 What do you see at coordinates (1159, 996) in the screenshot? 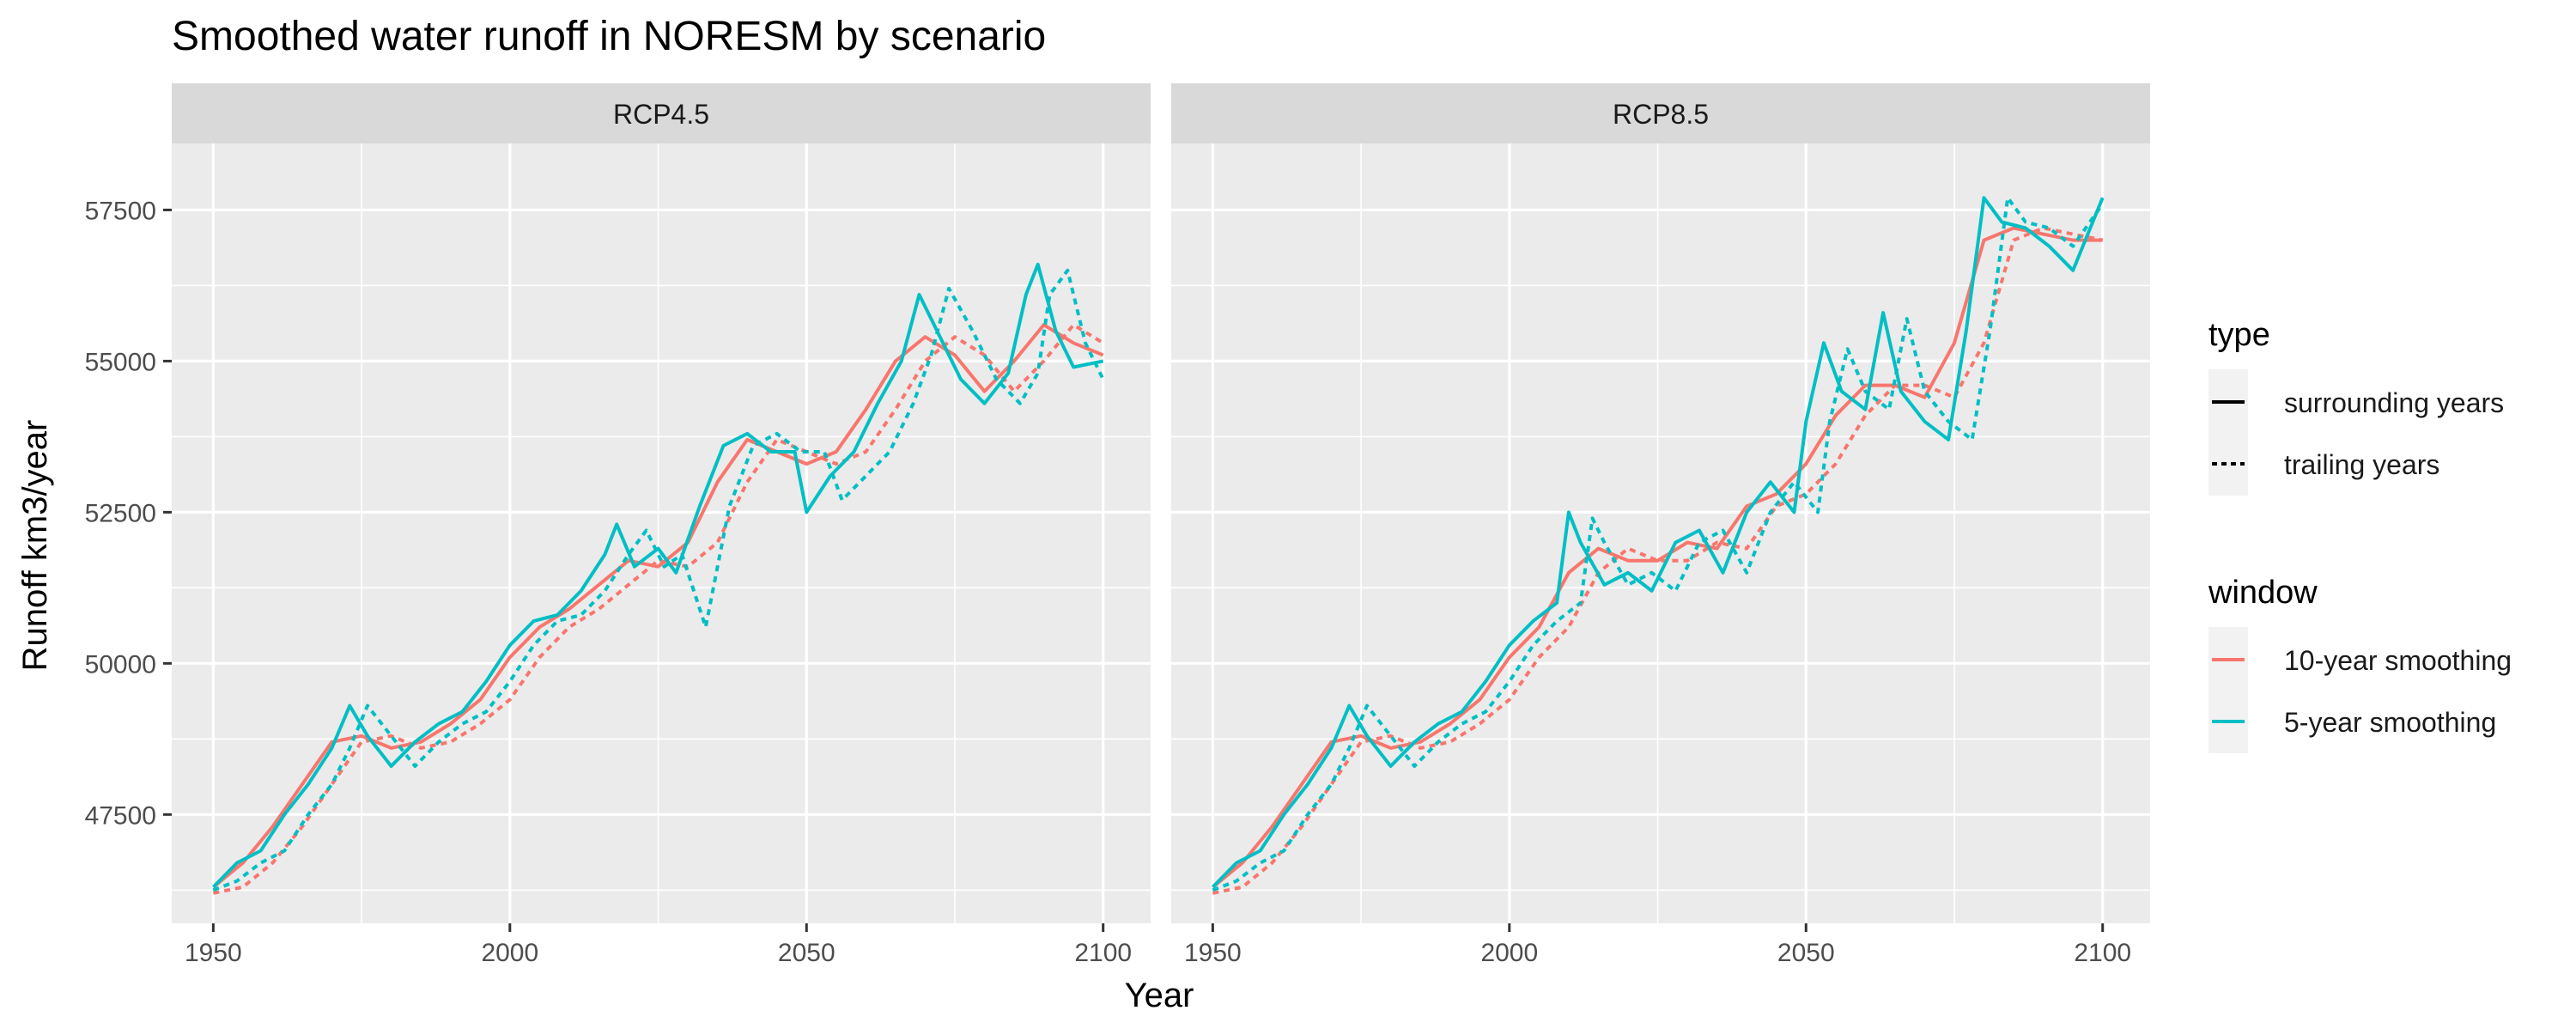
I see `x-axis-label: Year` at bounding box center [1159, 996].